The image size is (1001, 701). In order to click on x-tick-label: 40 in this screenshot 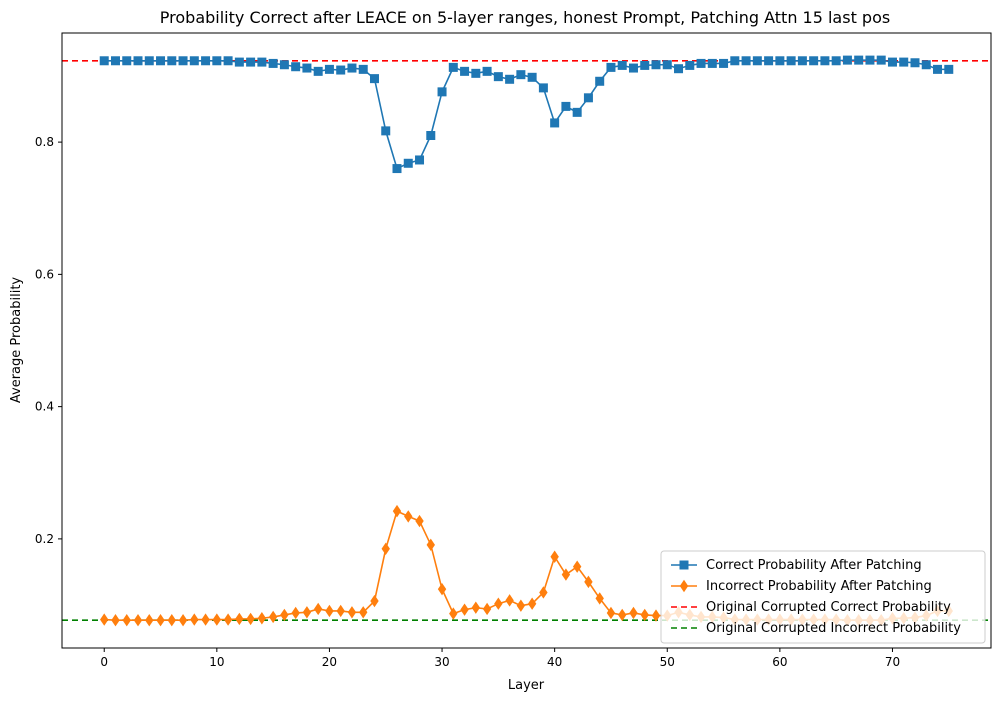, I will do `click(554, 662)`.